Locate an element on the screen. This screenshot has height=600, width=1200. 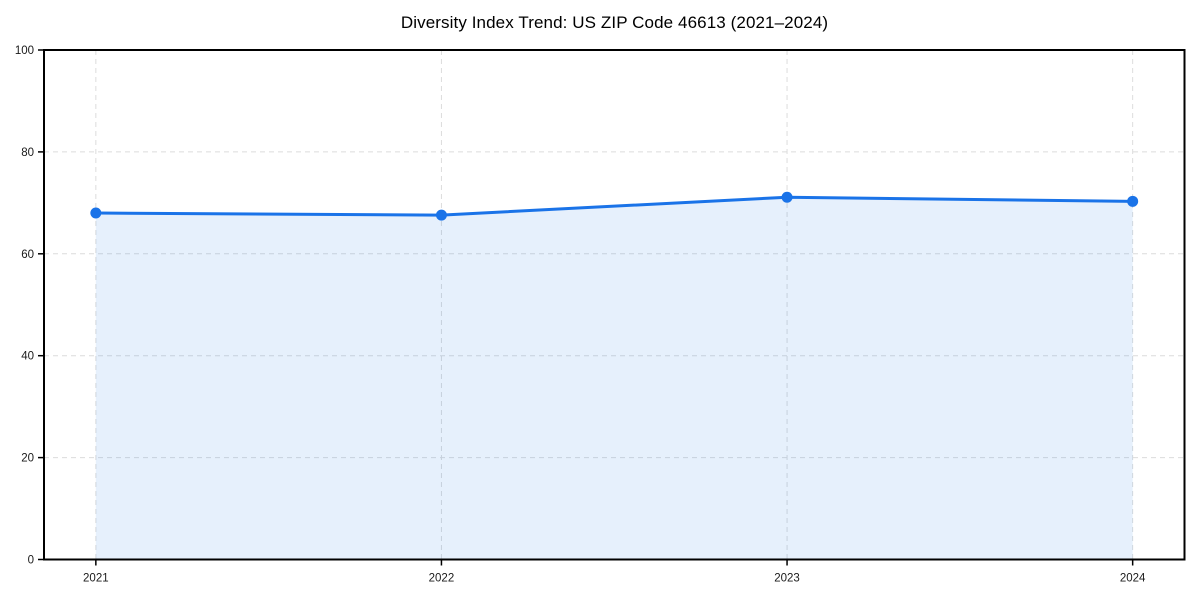
y-tick-label: 0 is located at coordinates (31, 561).